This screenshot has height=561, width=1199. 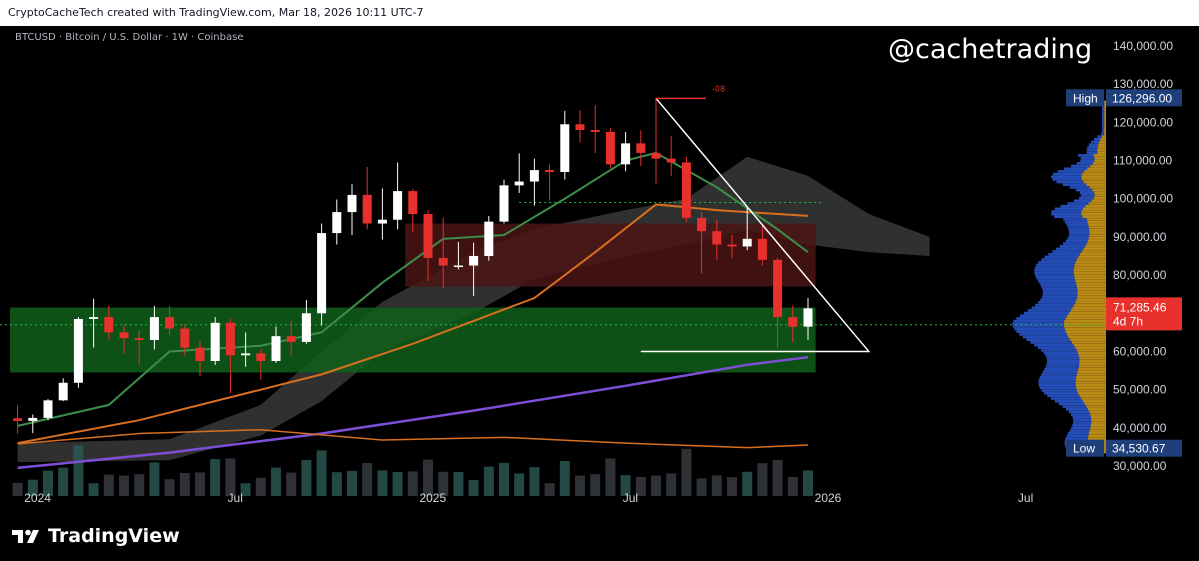 What do you see at coordinates (828, 498) in the screenshot?
I see `x-tick-label: 2026` at bounding box center [828, 498].